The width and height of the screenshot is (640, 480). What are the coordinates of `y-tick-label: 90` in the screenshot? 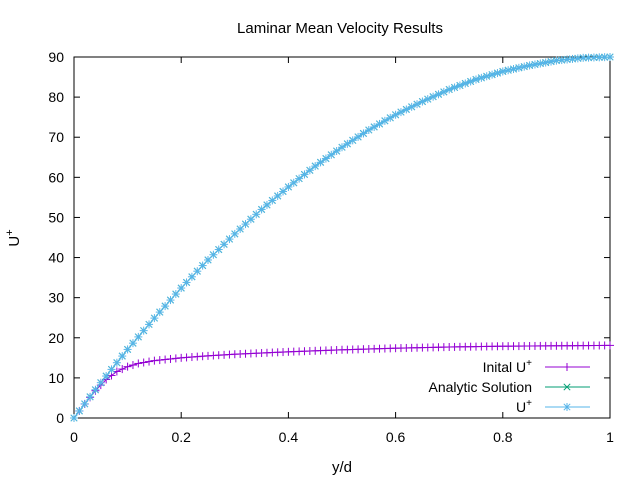 It's located at (56, 57).